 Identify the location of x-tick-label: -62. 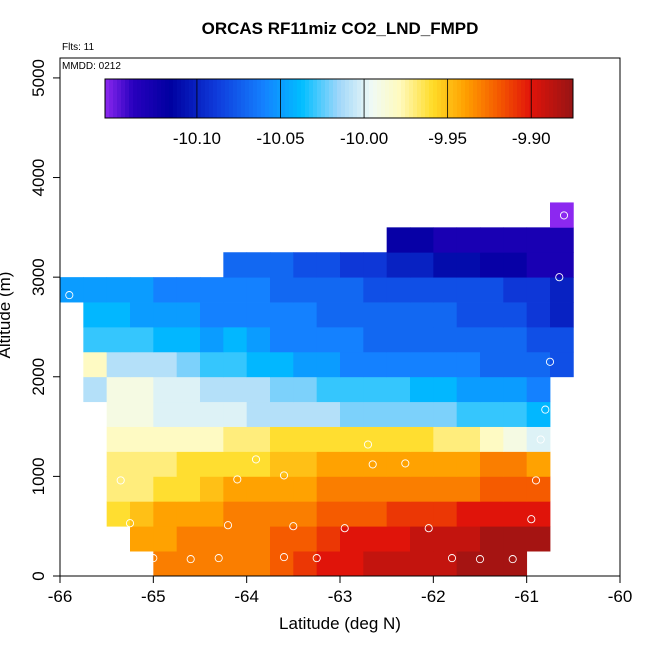
(433, 596).